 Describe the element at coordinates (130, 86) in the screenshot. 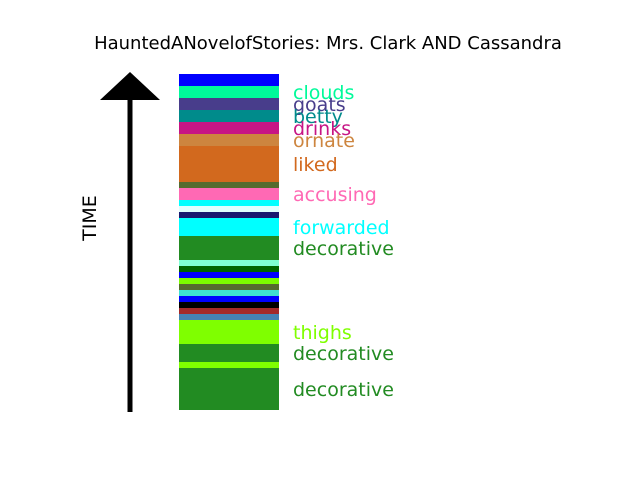

I see `time-axis-arrowhead` at that location.